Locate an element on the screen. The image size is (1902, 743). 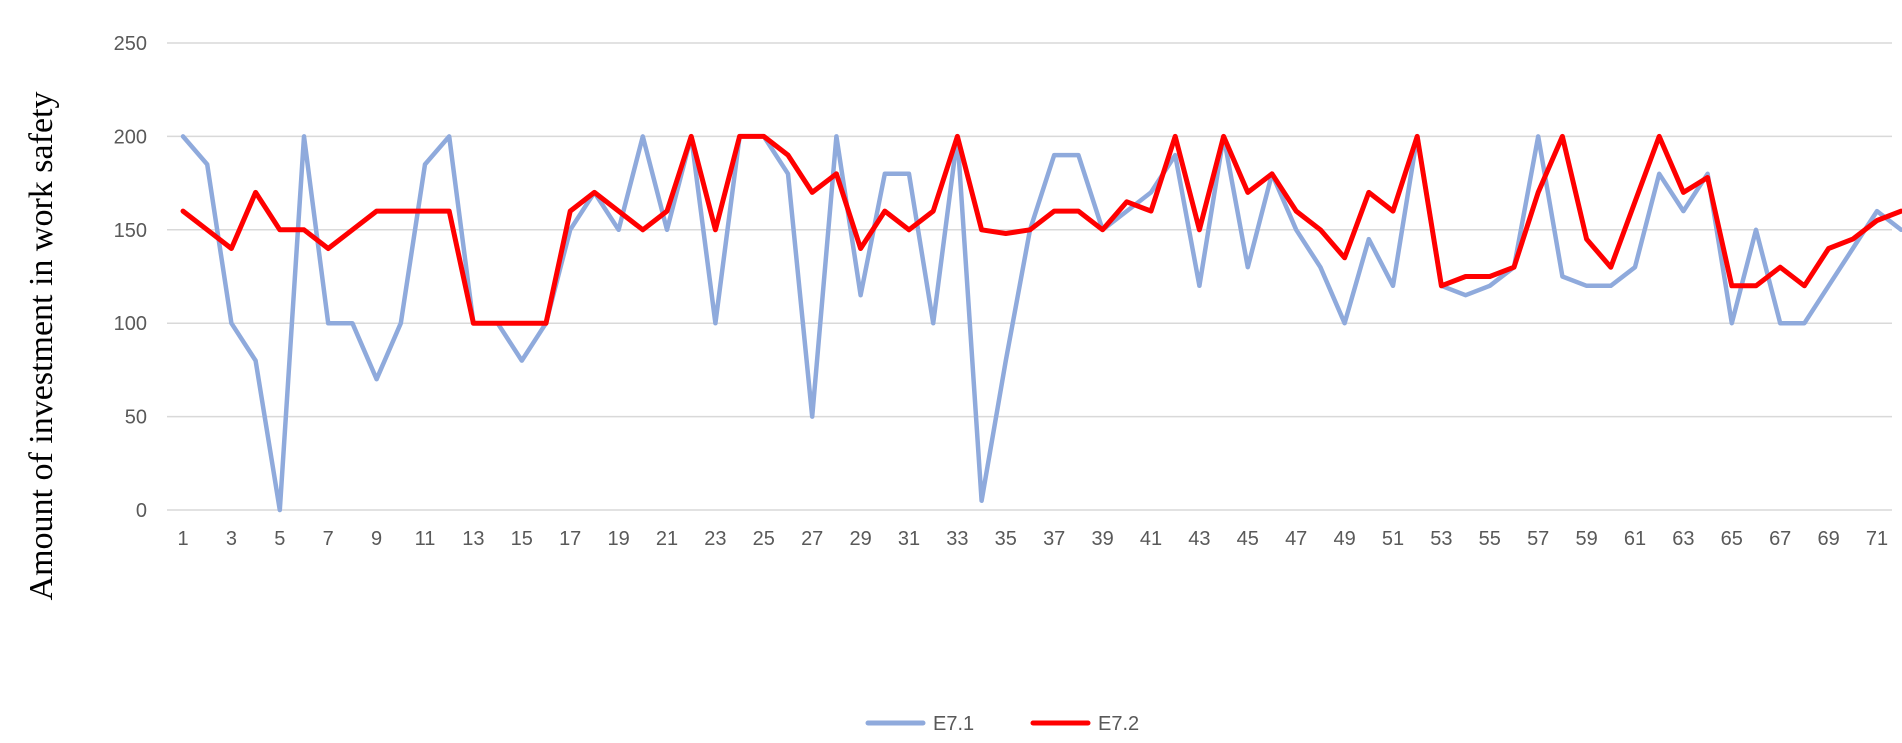
x-tick-label: 69 is located at coordinates (1828, 539).